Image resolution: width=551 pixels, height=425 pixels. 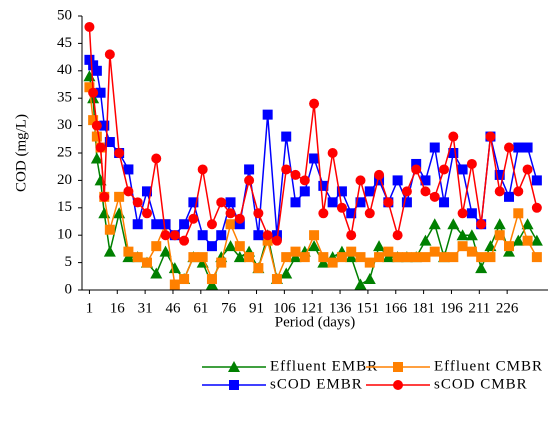 What do you see at coordinates (481, 384) in the screenshot?
I see `legend-label: sCOD CMBR` at bounding box center [481, 384].